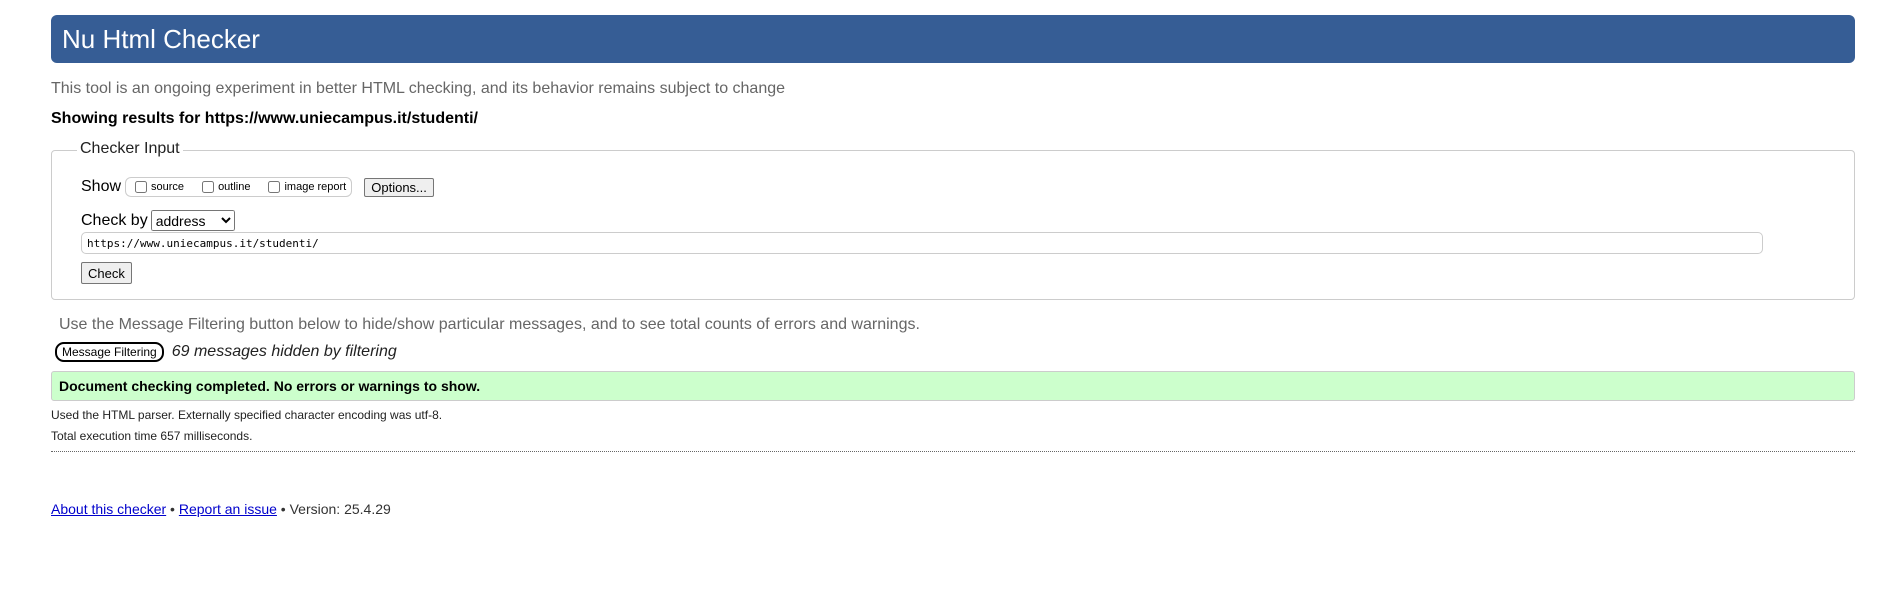 The height and width of the screenshot is (600, 1900). Describe the element at coordinates (284, 351) in the screenshot. I see `hidden-messages-count: 69 messages hidden by filtering` at that location.